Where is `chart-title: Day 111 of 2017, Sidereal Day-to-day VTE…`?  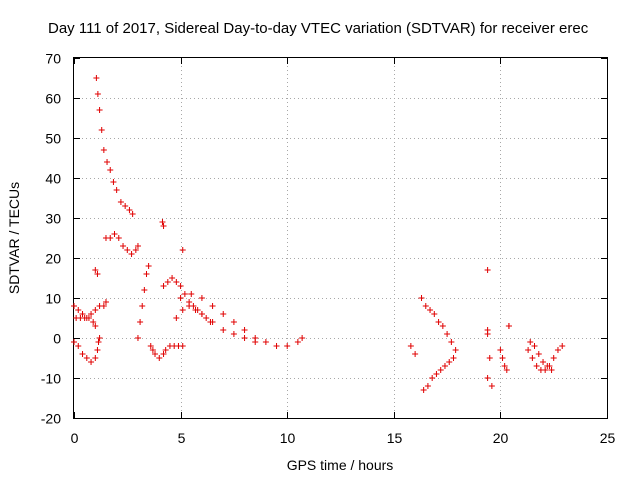
chart-title: Day 111 of 2017, Sidereal Day-to-day VTE… is located at coordinates (318, 28).